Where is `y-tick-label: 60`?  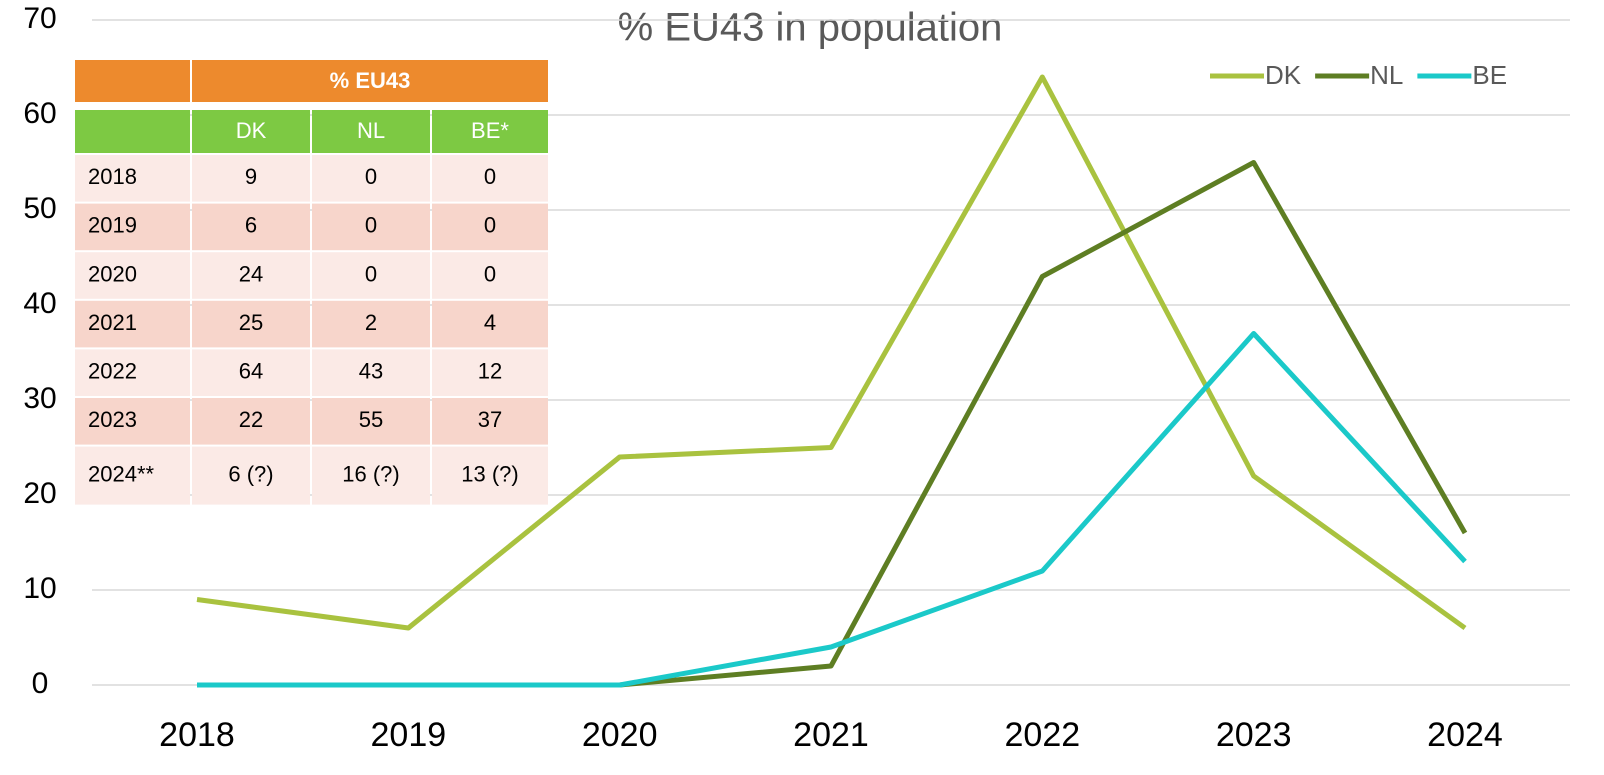 y-tick-label: 60 is located at coordinates (39, 113).